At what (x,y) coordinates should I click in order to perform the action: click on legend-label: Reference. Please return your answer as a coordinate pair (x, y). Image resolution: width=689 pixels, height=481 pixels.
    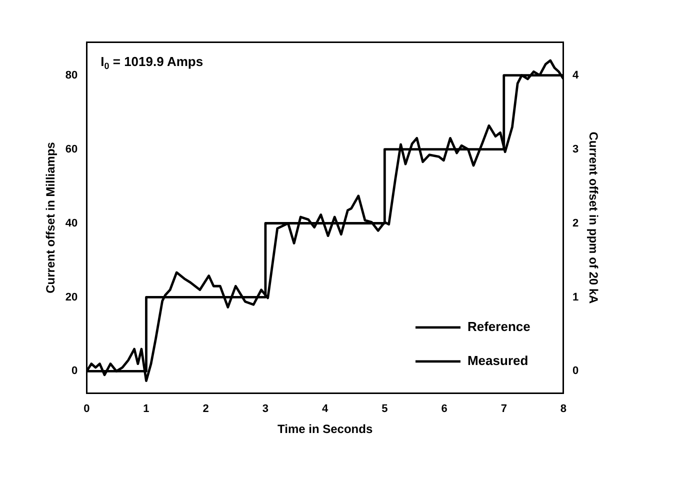
    Looking at the image, I should click on (498, 326).